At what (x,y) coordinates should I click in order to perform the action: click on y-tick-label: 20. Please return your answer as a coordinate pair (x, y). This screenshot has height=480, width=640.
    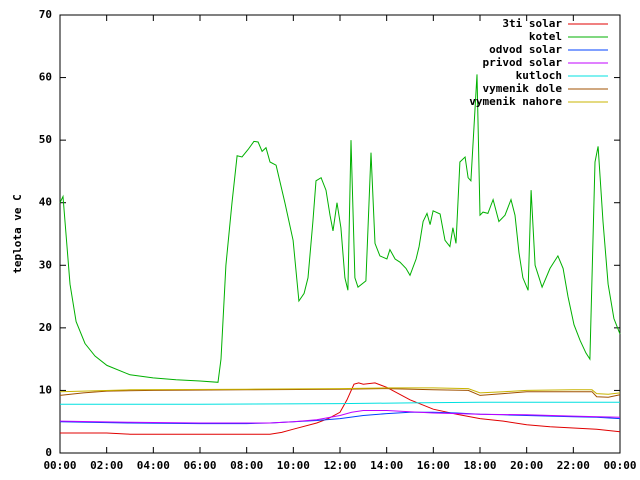
    Looking at the image, I should click on (45, 327).